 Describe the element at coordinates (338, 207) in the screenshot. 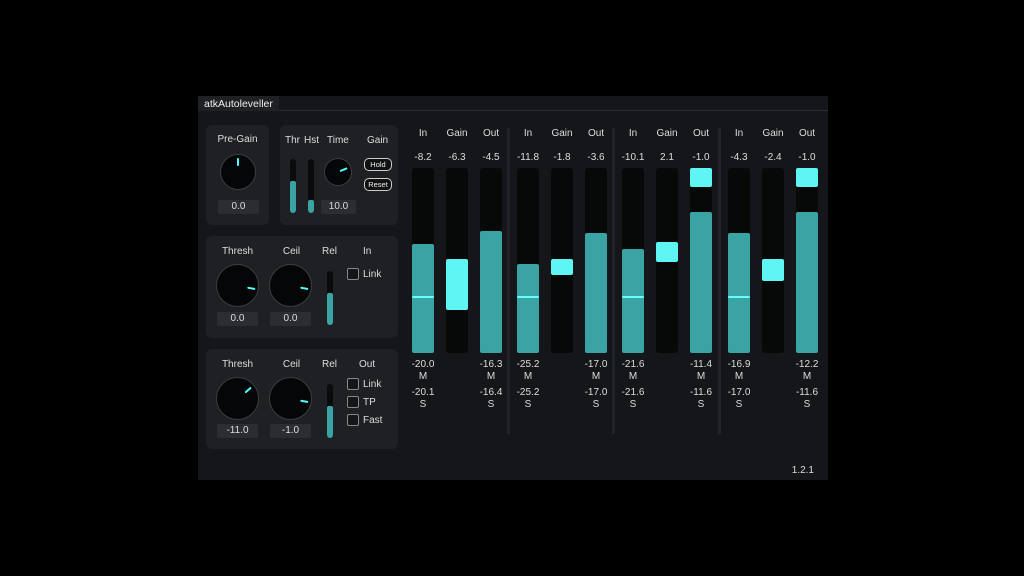

I see `time-value: 10.0` at that location.